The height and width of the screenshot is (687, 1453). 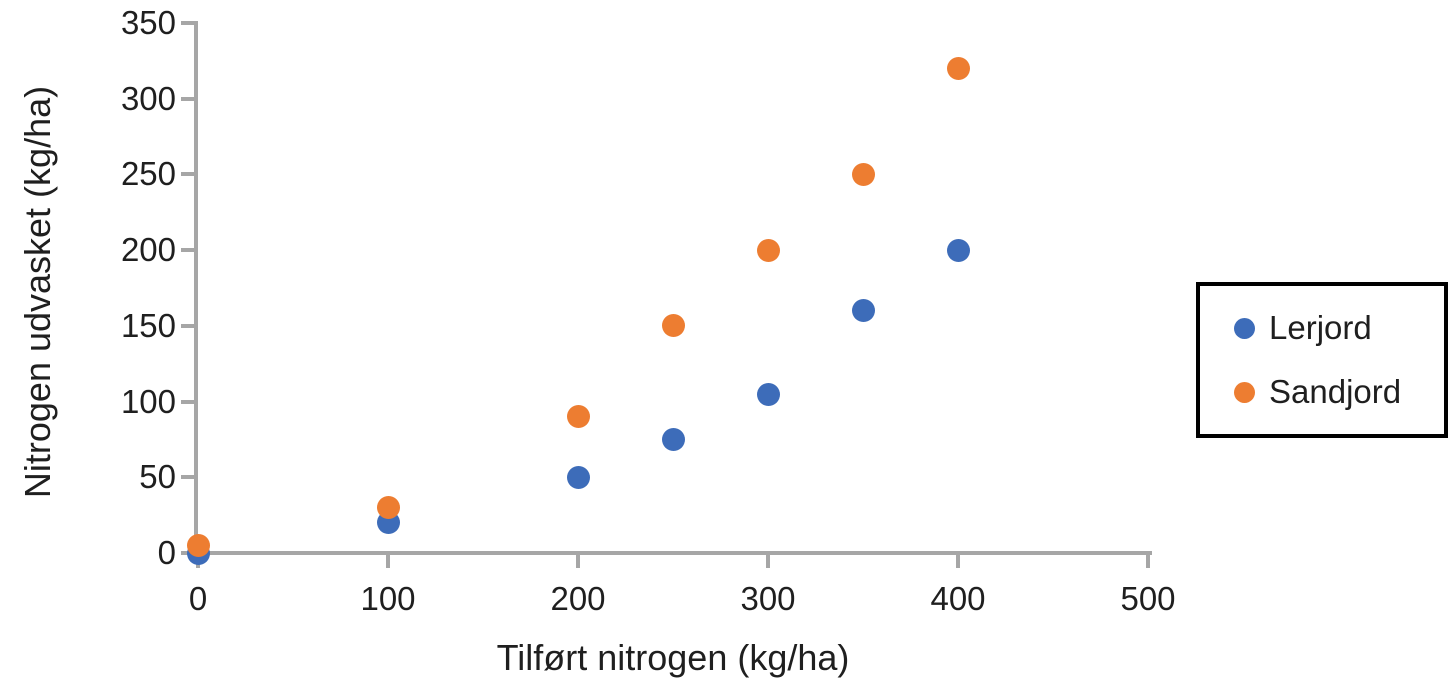 I want to click on x-axis-title: Tilført nitrogen (kg/ha), so click(x=673, y=657).